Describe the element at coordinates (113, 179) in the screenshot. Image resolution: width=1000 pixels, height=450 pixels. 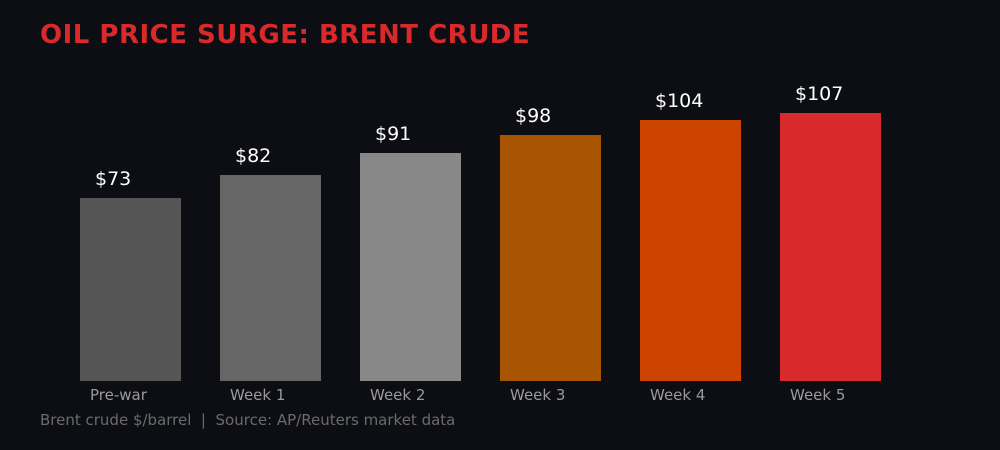
I see `bar-value-label: $73` at that location.